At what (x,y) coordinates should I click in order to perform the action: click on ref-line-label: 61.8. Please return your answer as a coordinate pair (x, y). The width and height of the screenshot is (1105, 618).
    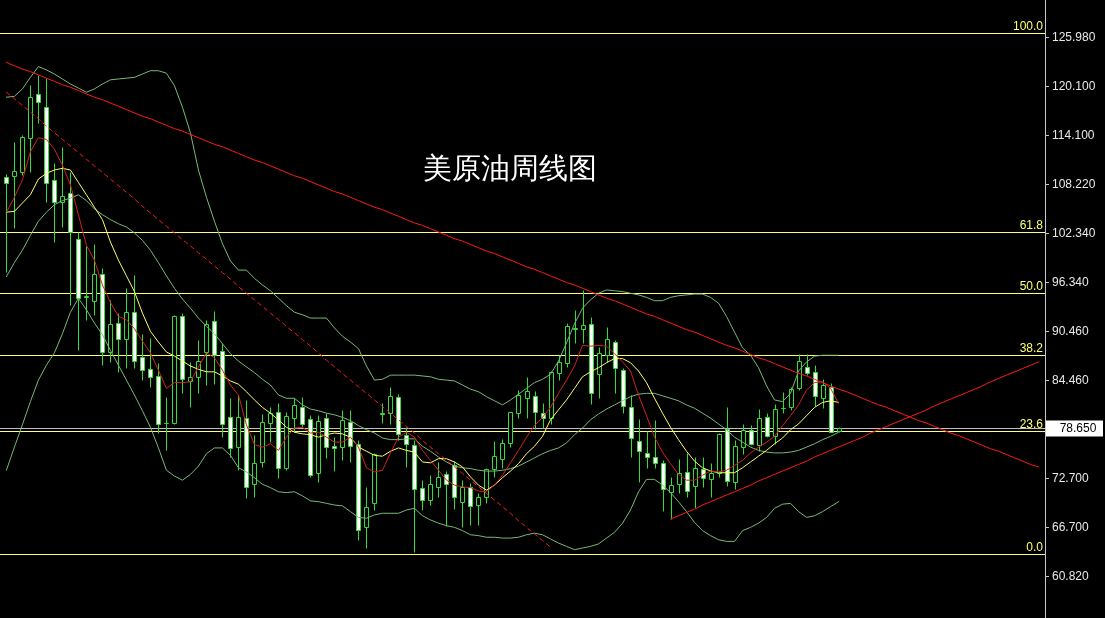
    Looking at the image, I should click on (1031, 224).